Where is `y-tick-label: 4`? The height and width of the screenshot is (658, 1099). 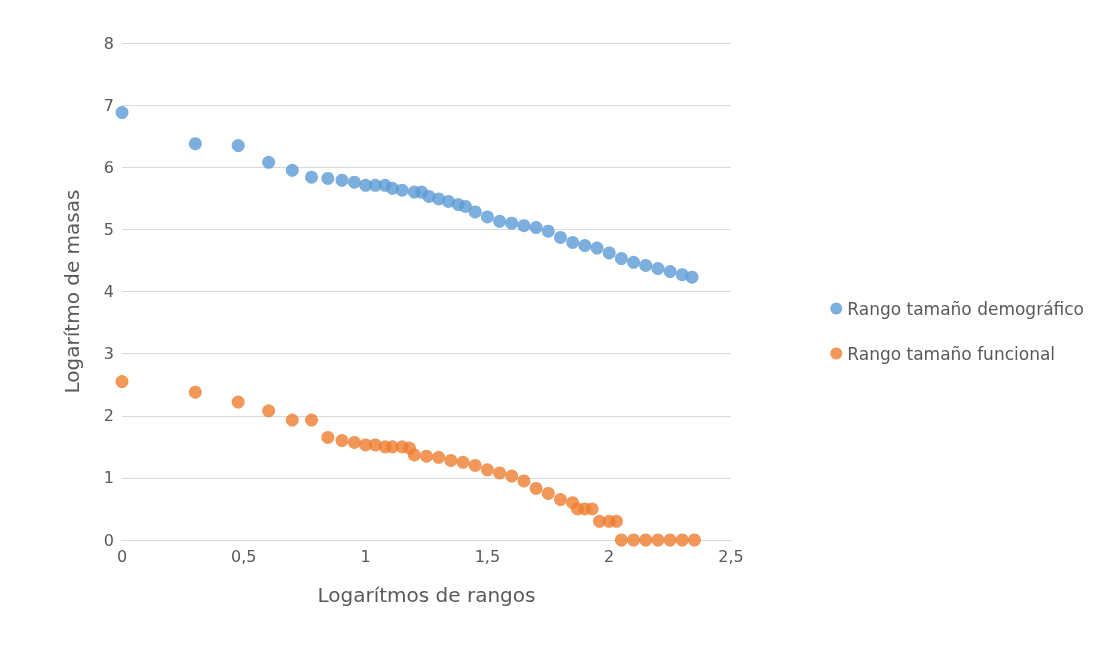
y-tick-label: 4 is located at coordinates (108, 291).